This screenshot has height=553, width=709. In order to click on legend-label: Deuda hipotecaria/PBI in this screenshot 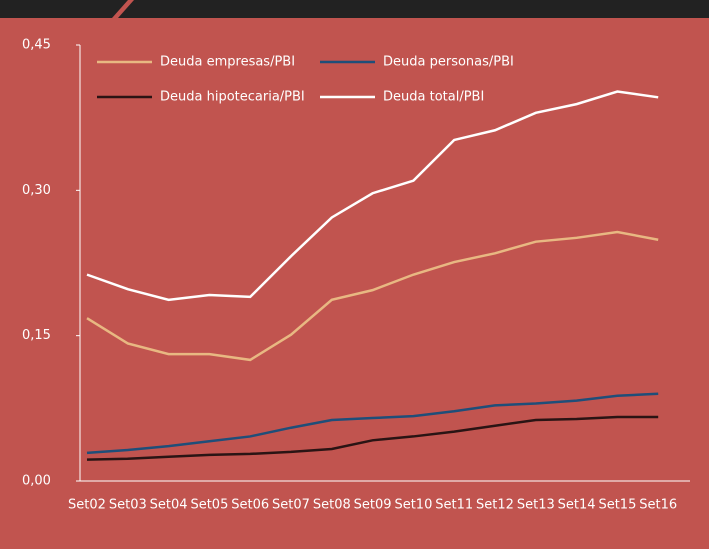, I will do `click(232, 97)`.